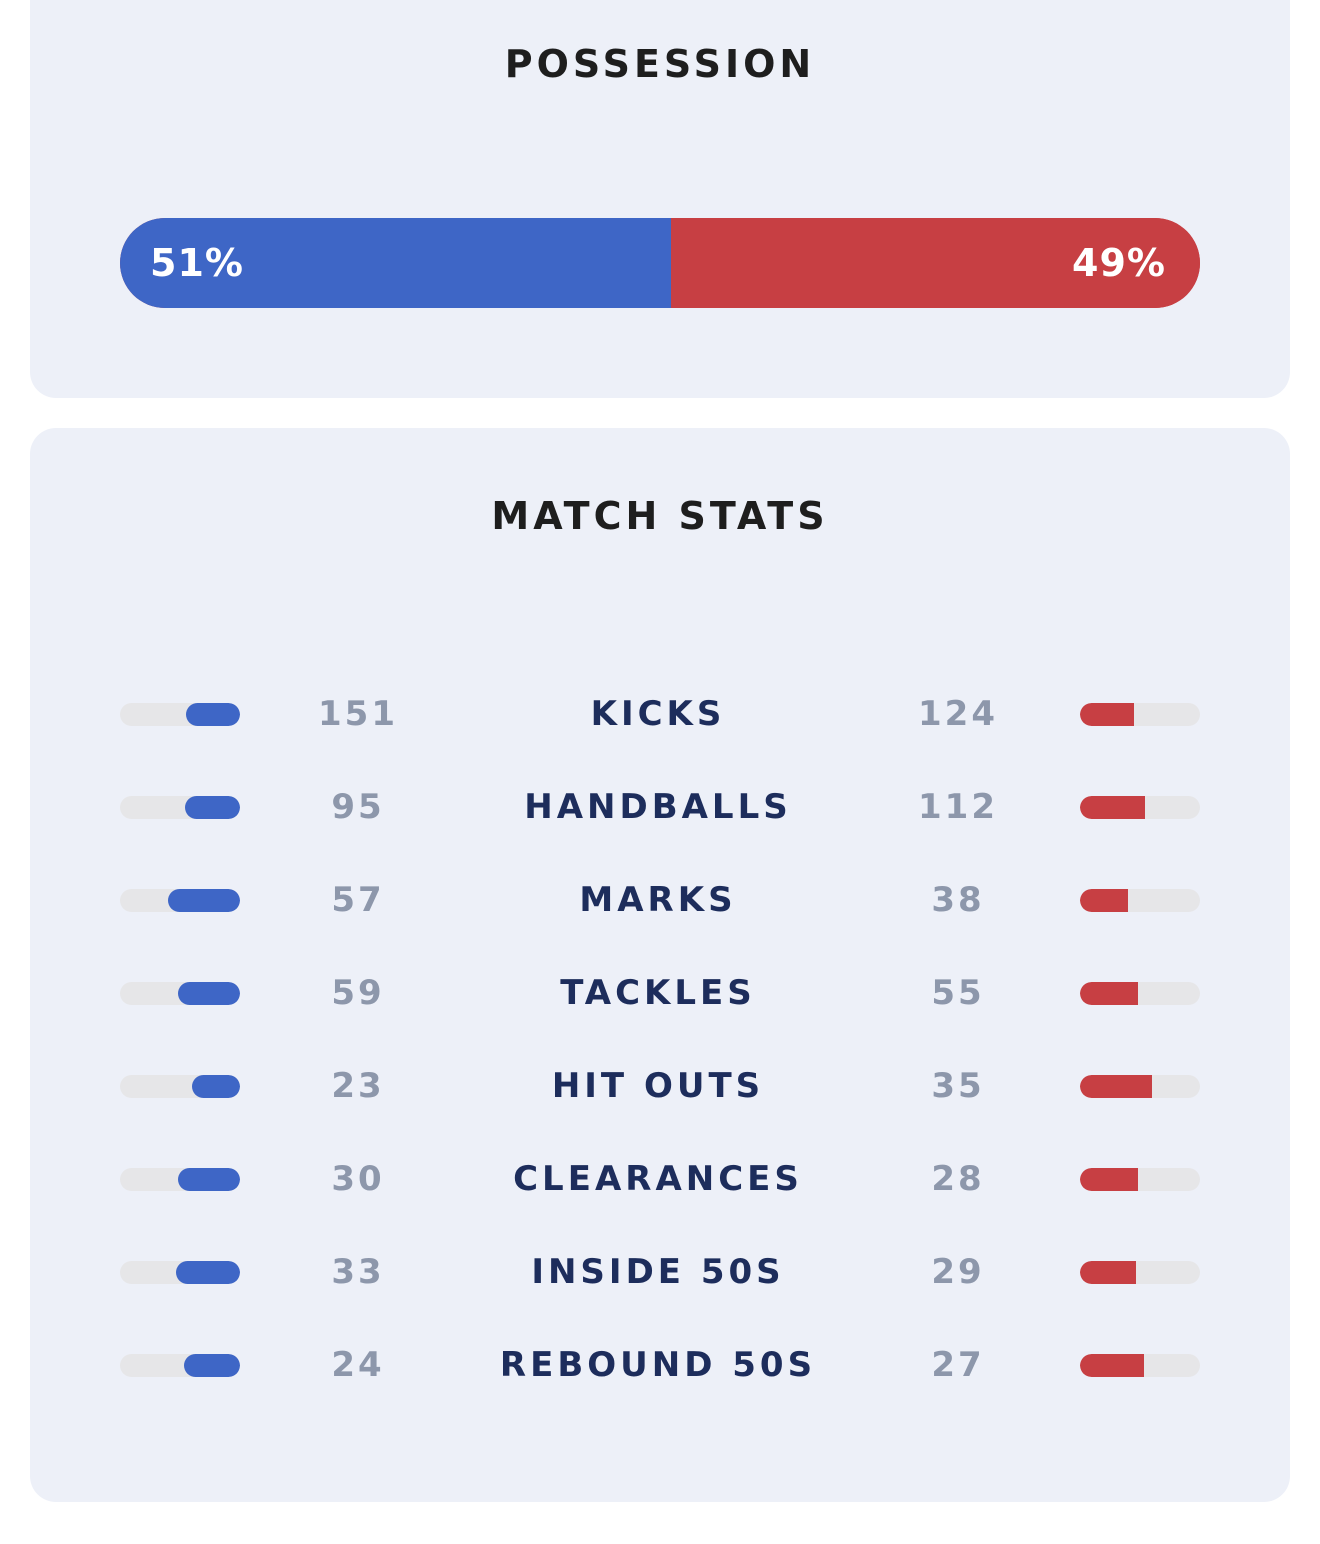 This screenshot has height=1544, width=1320. I want to click on home-stat-value: 30, so click(358, 1179).